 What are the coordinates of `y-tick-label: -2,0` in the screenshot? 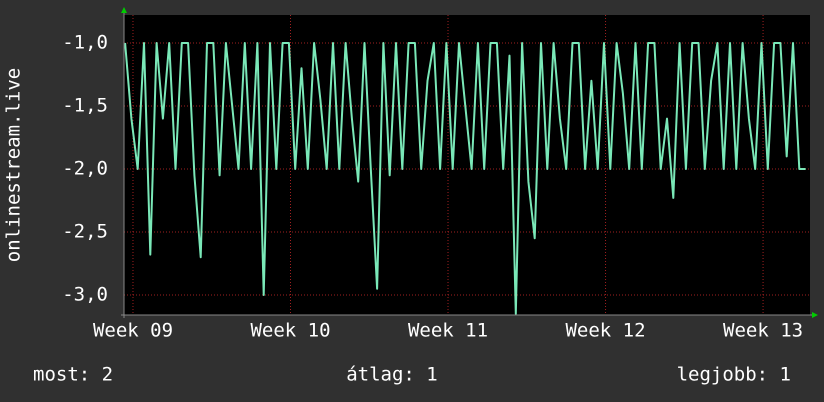 It's located at (85, 168).